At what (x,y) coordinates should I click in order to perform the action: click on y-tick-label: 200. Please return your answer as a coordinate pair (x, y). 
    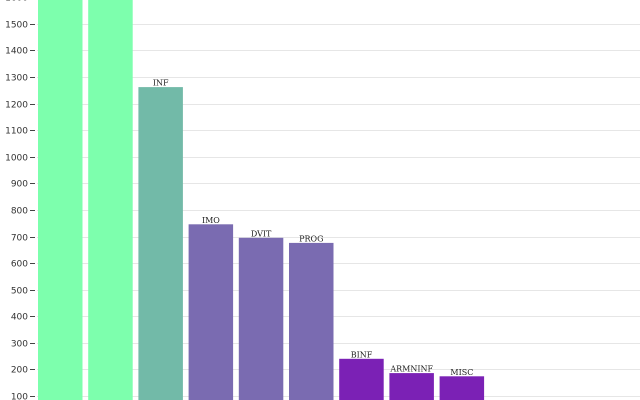
    Looking at the image, I should click on (19, 371).